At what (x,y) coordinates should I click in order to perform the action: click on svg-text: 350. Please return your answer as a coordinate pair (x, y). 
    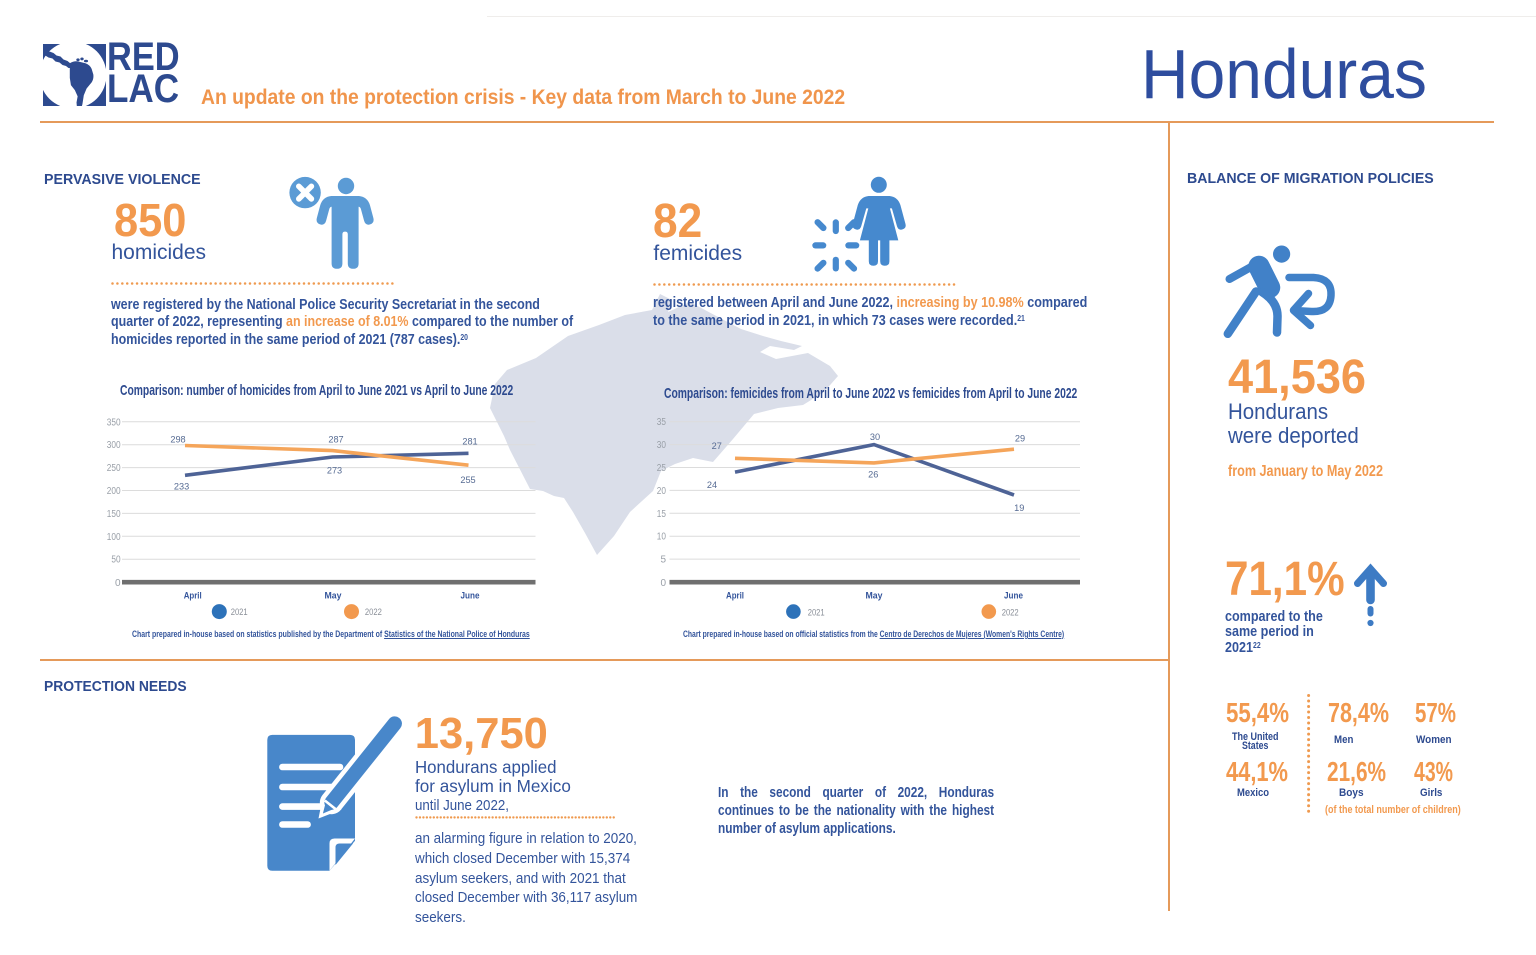
    Looking at the image, I should click on (114, 422).